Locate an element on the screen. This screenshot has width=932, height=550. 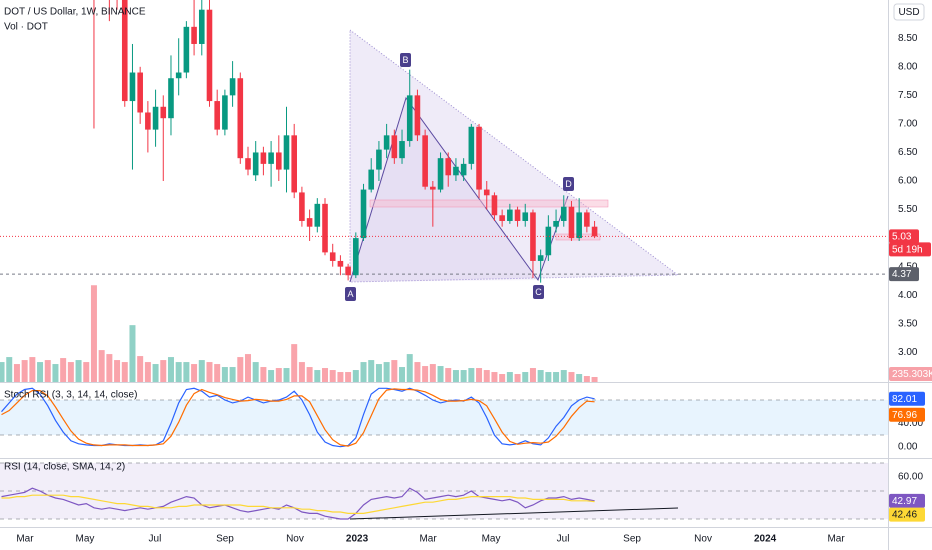
zone-box is located at coordinates (489, 203).